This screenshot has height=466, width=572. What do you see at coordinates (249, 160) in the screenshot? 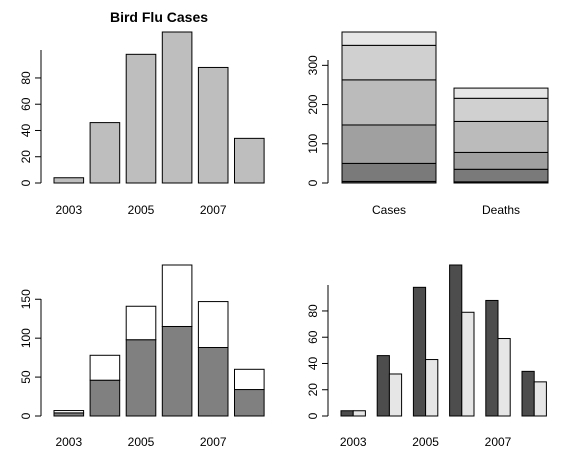
I see `bar-2008` at bounding box center [249, 160].